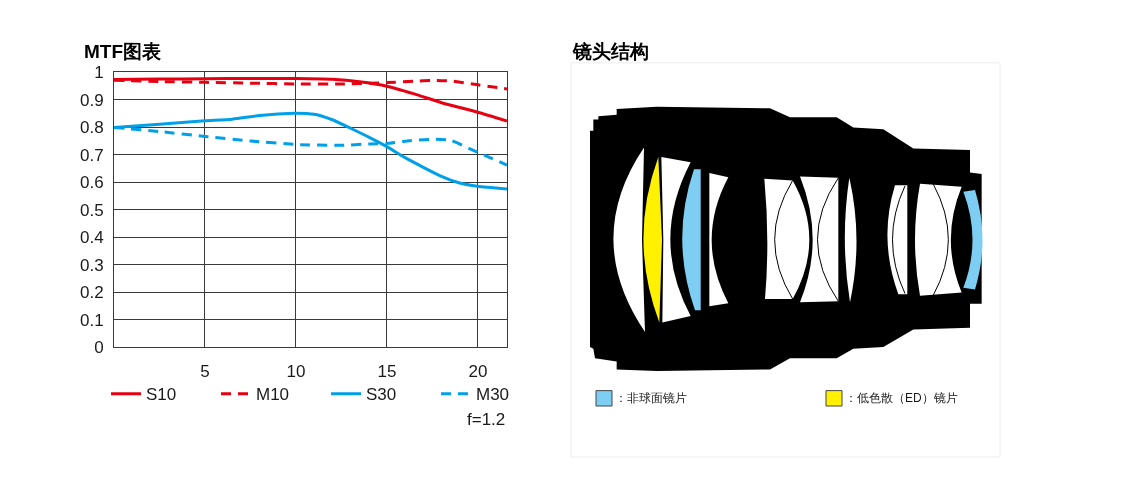  Describe the element at coordinates (610, 51) in the screenshot. I see `text: 镜头结构` at that location.